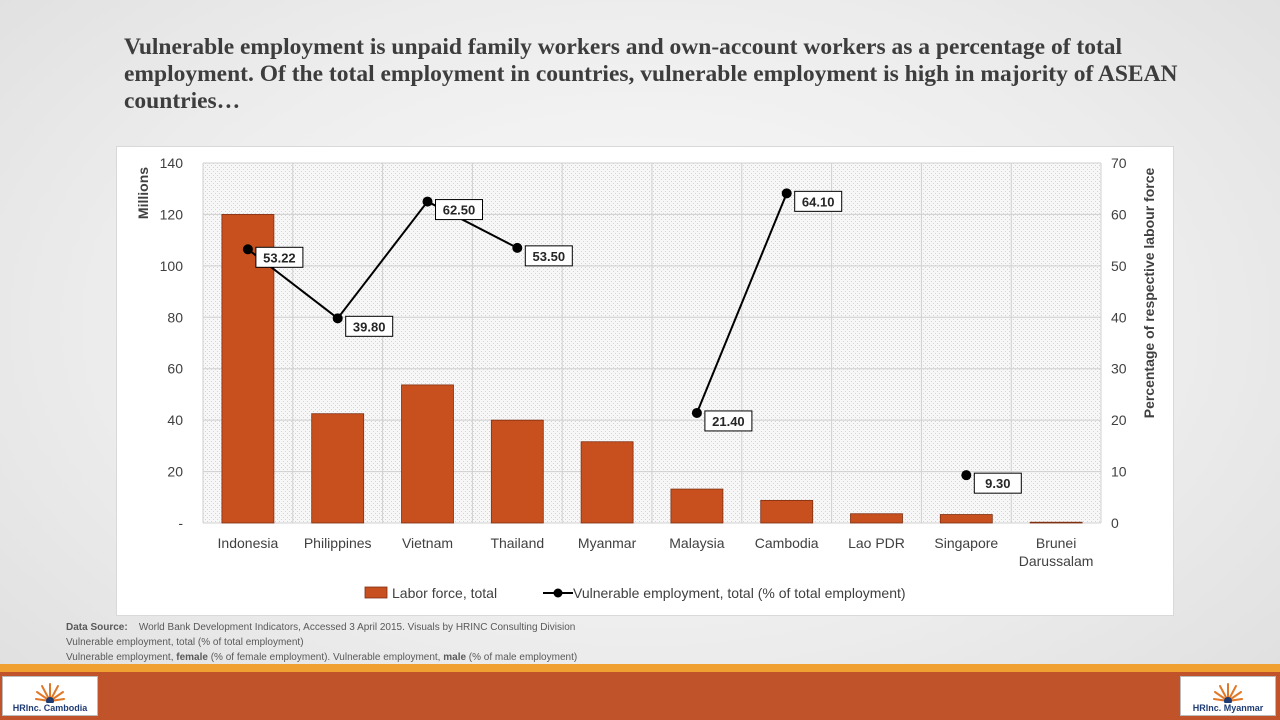  I want to click on category-label: Darussalam, so click(1056, 561).